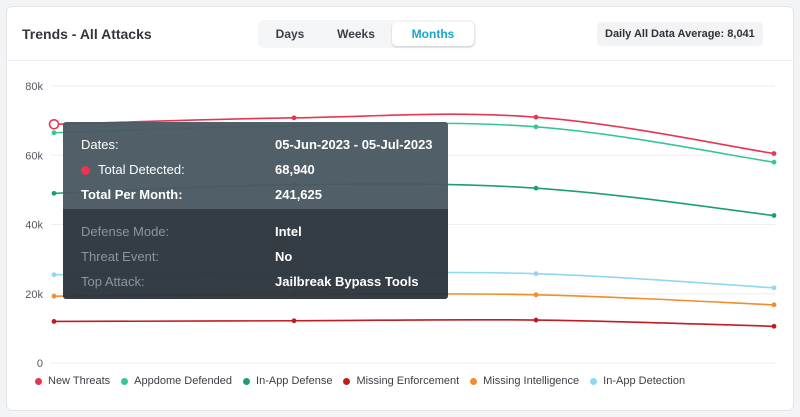  What do you see at coordinates (644, 381) in the screenshot?
I see `legend-label: In-App Detection` at bounding box center [644, 381].